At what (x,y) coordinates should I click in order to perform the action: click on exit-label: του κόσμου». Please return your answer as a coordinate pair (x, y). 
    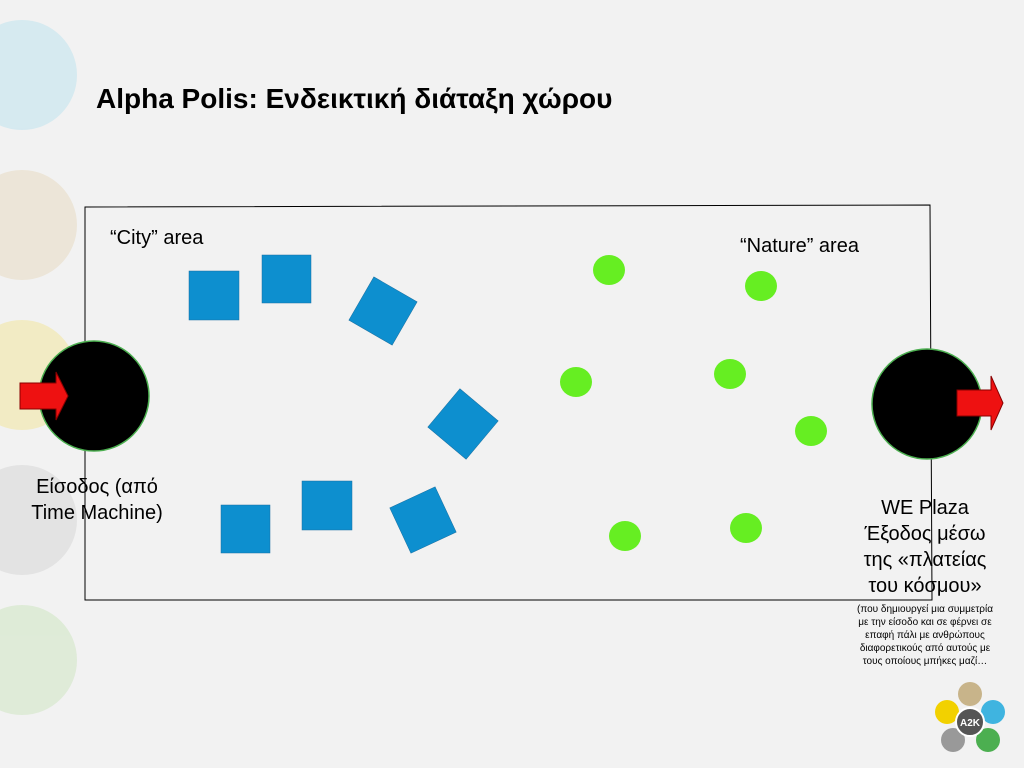
    Looking at the image, I should click on (924, 586).